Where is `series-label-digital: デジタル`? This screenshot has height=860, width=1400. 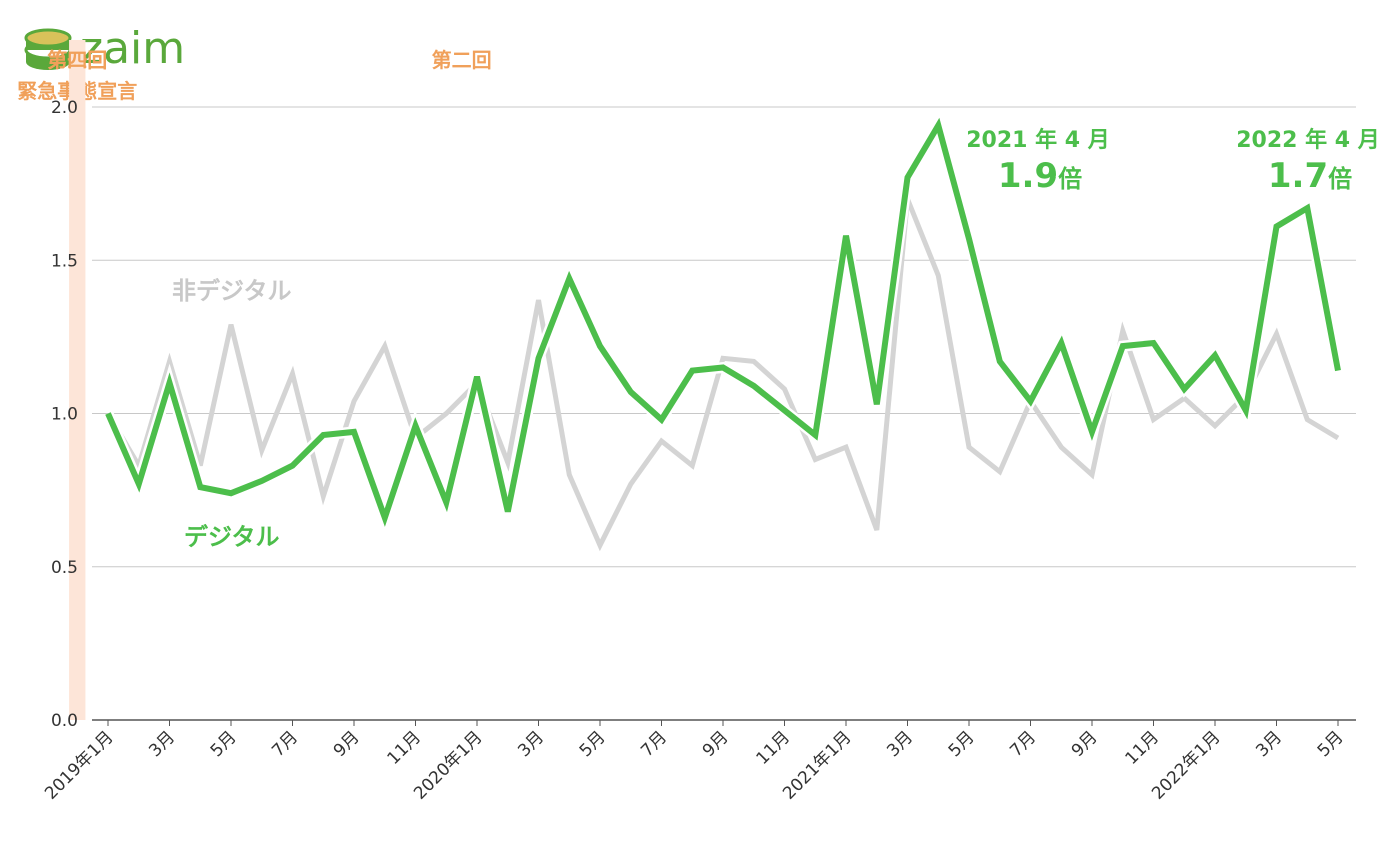 series-label-digital: デジタル is located at coordinates (232, 537).